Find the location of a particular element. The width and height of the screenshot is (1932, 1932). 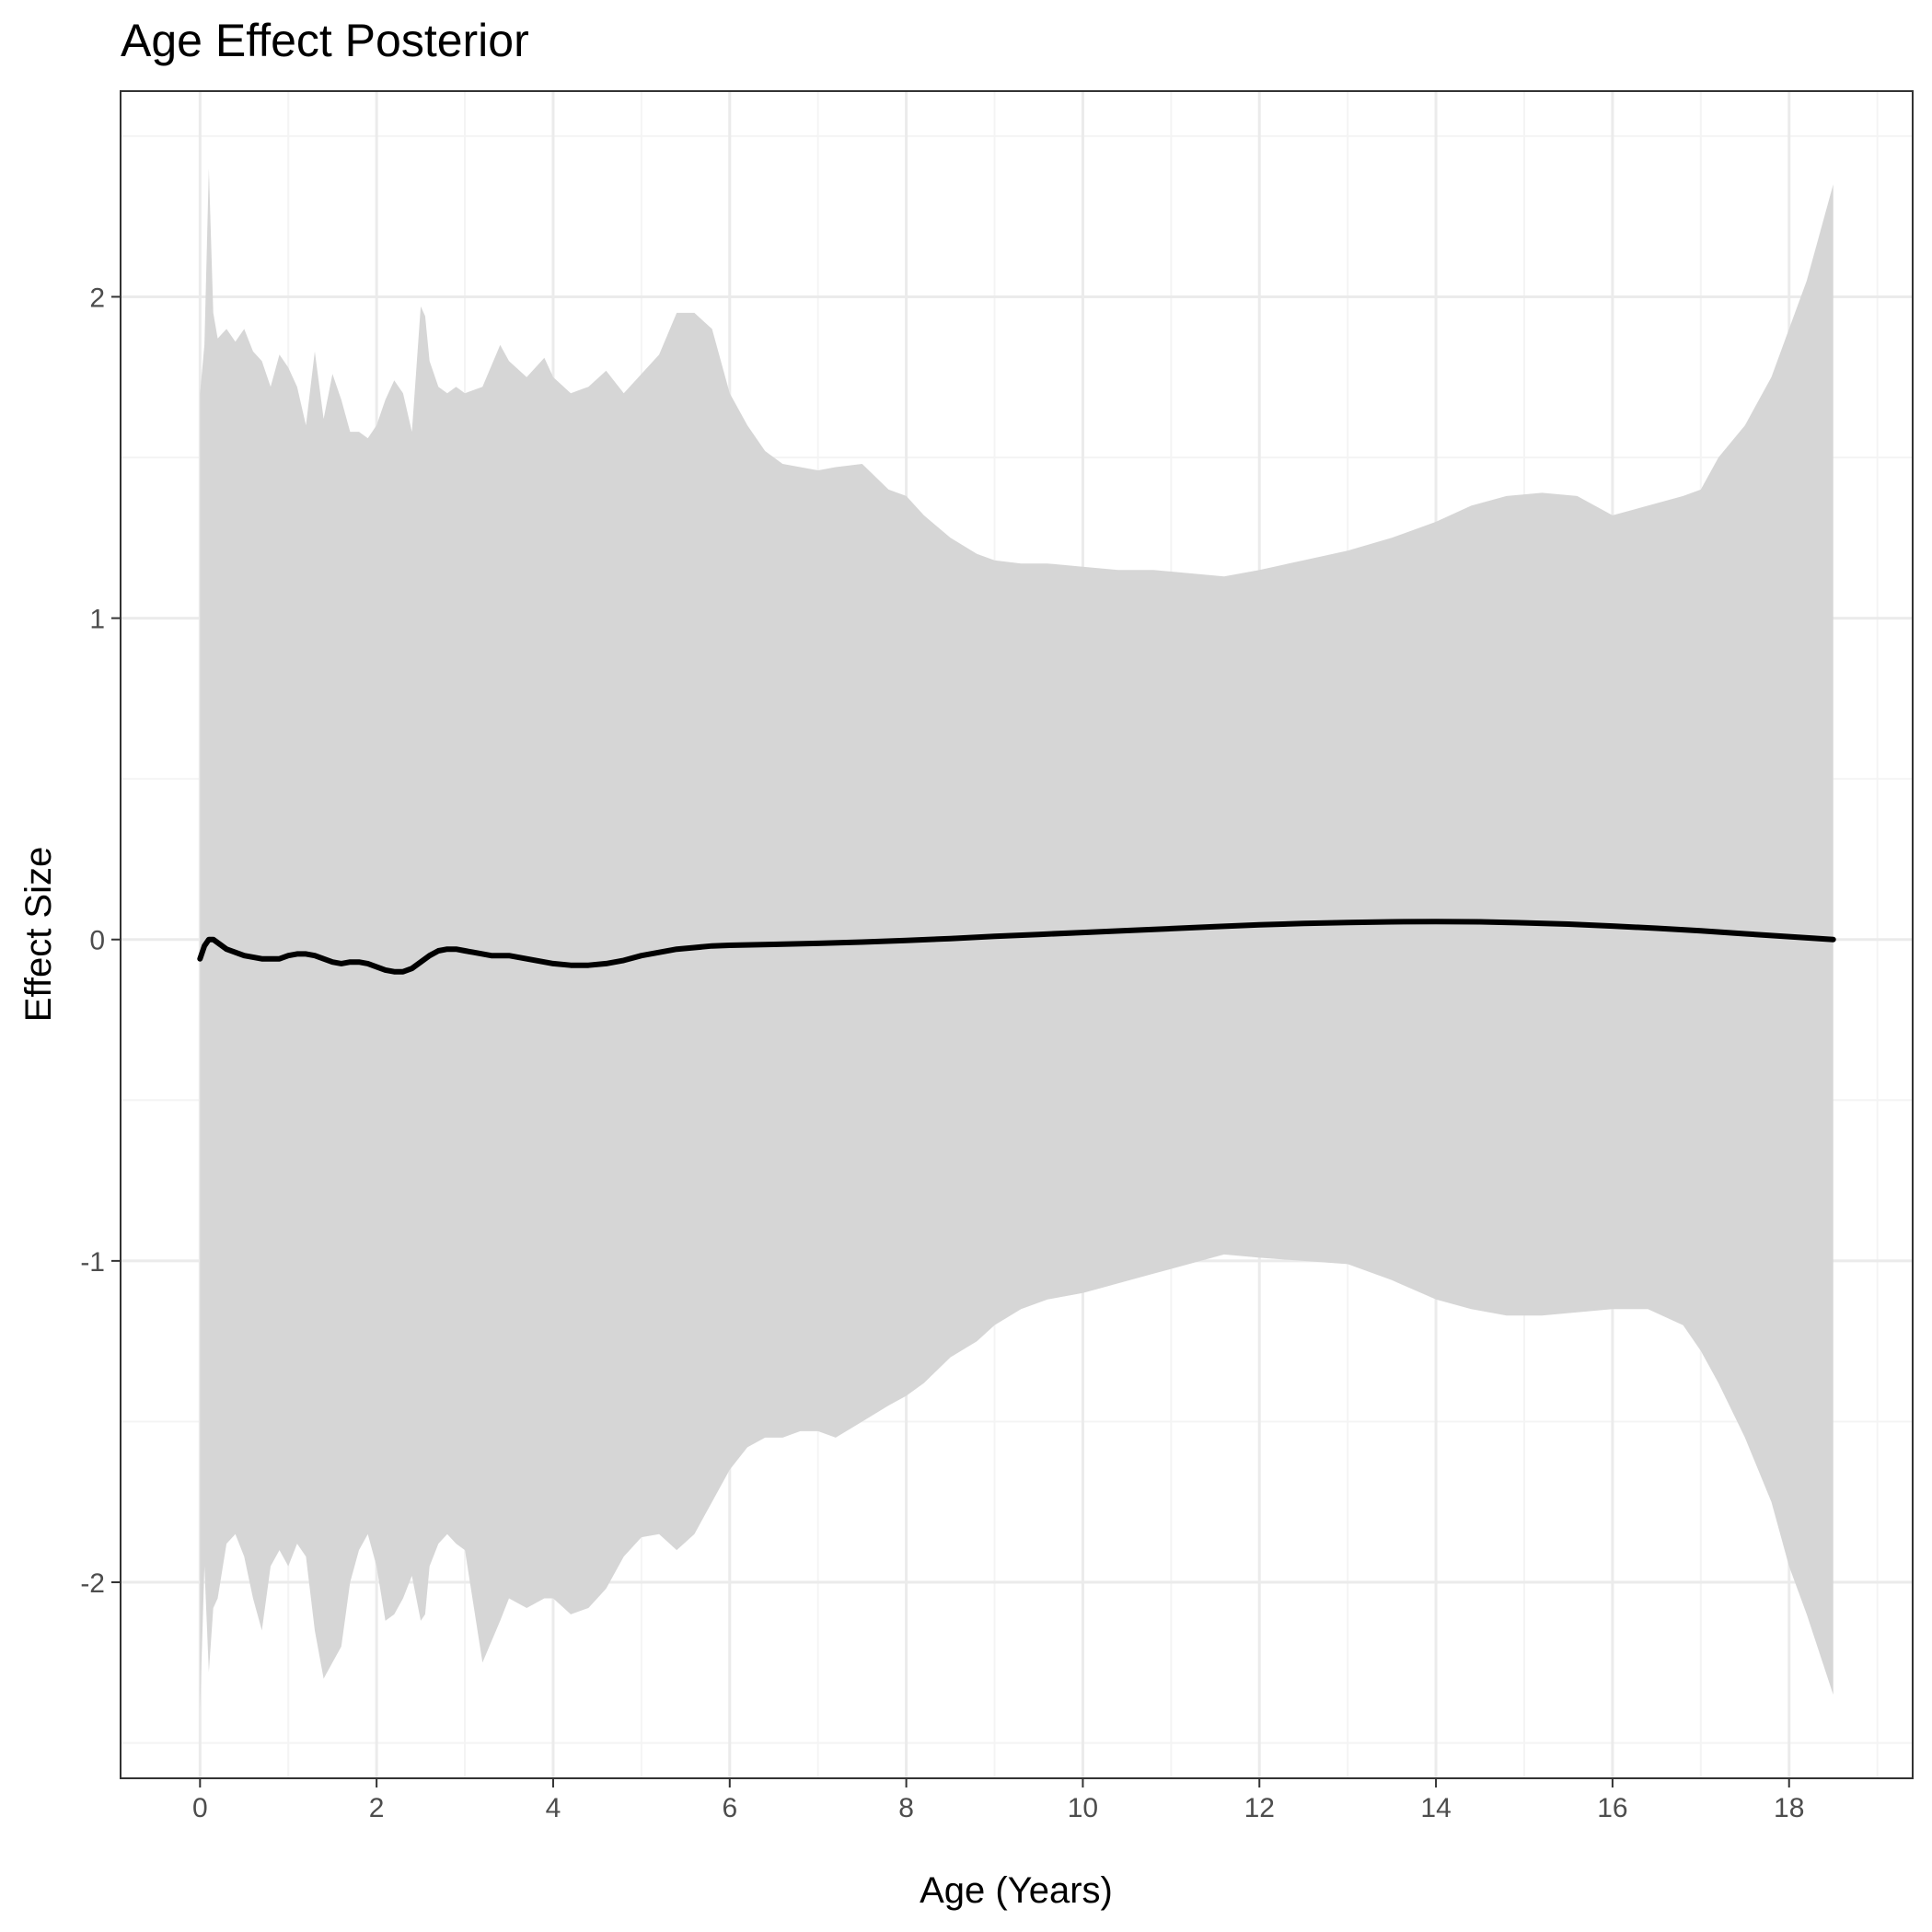

y-axis: -2 -1 0 1 2 is located at coordinates (101, 941).